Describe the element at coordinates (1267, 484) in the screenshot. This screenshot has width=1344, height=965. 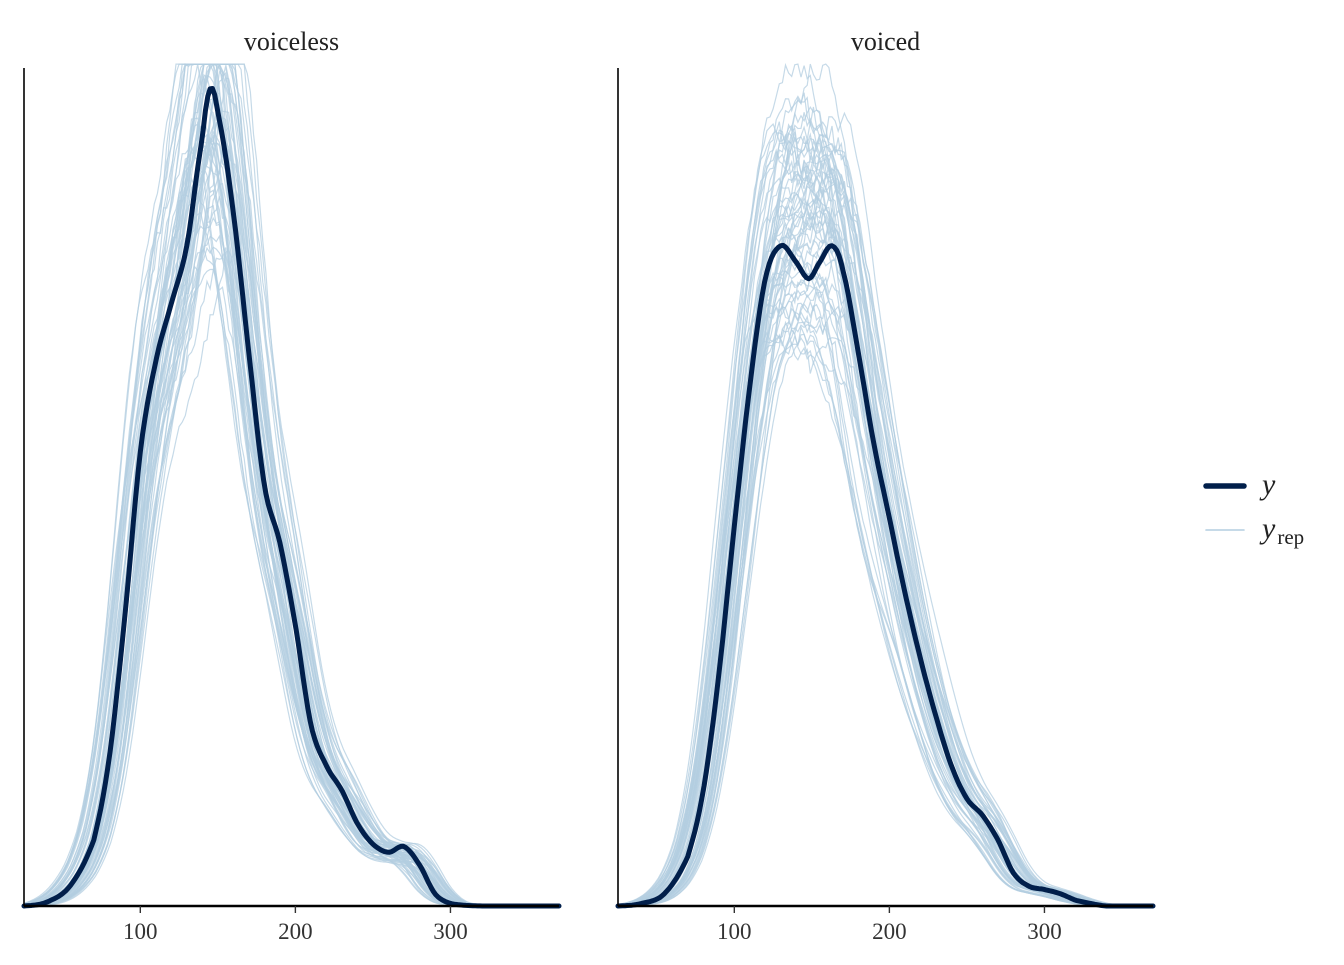
I see `legend-label: y` at that location.